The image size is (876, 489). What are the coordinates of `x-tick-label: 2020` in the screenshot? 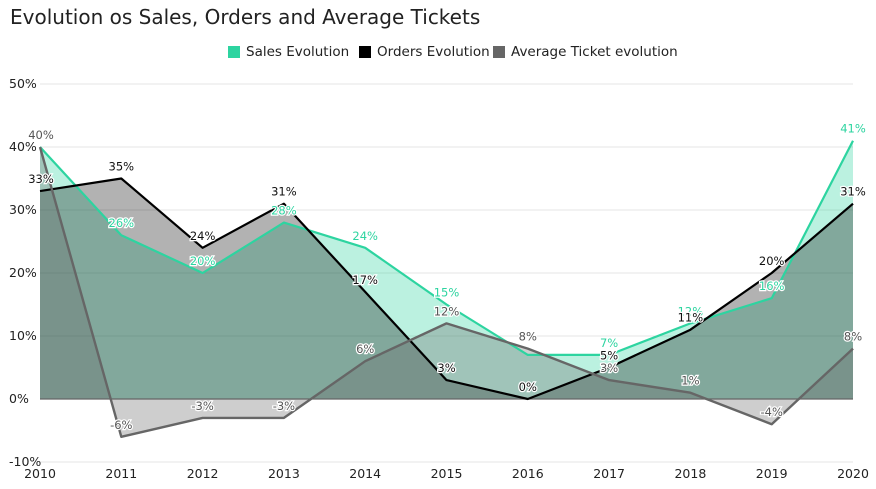 It's located at (853, 473).